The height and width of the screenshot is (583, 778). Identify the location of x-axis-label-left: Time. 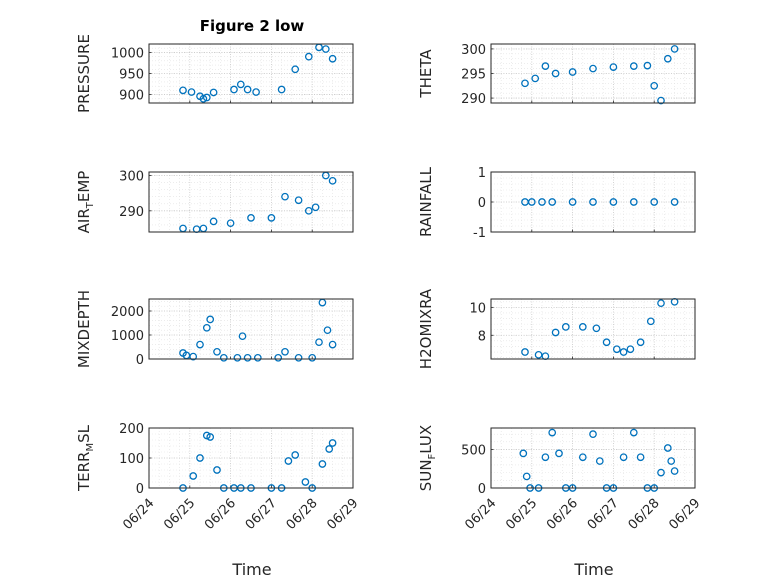
(251, 569).